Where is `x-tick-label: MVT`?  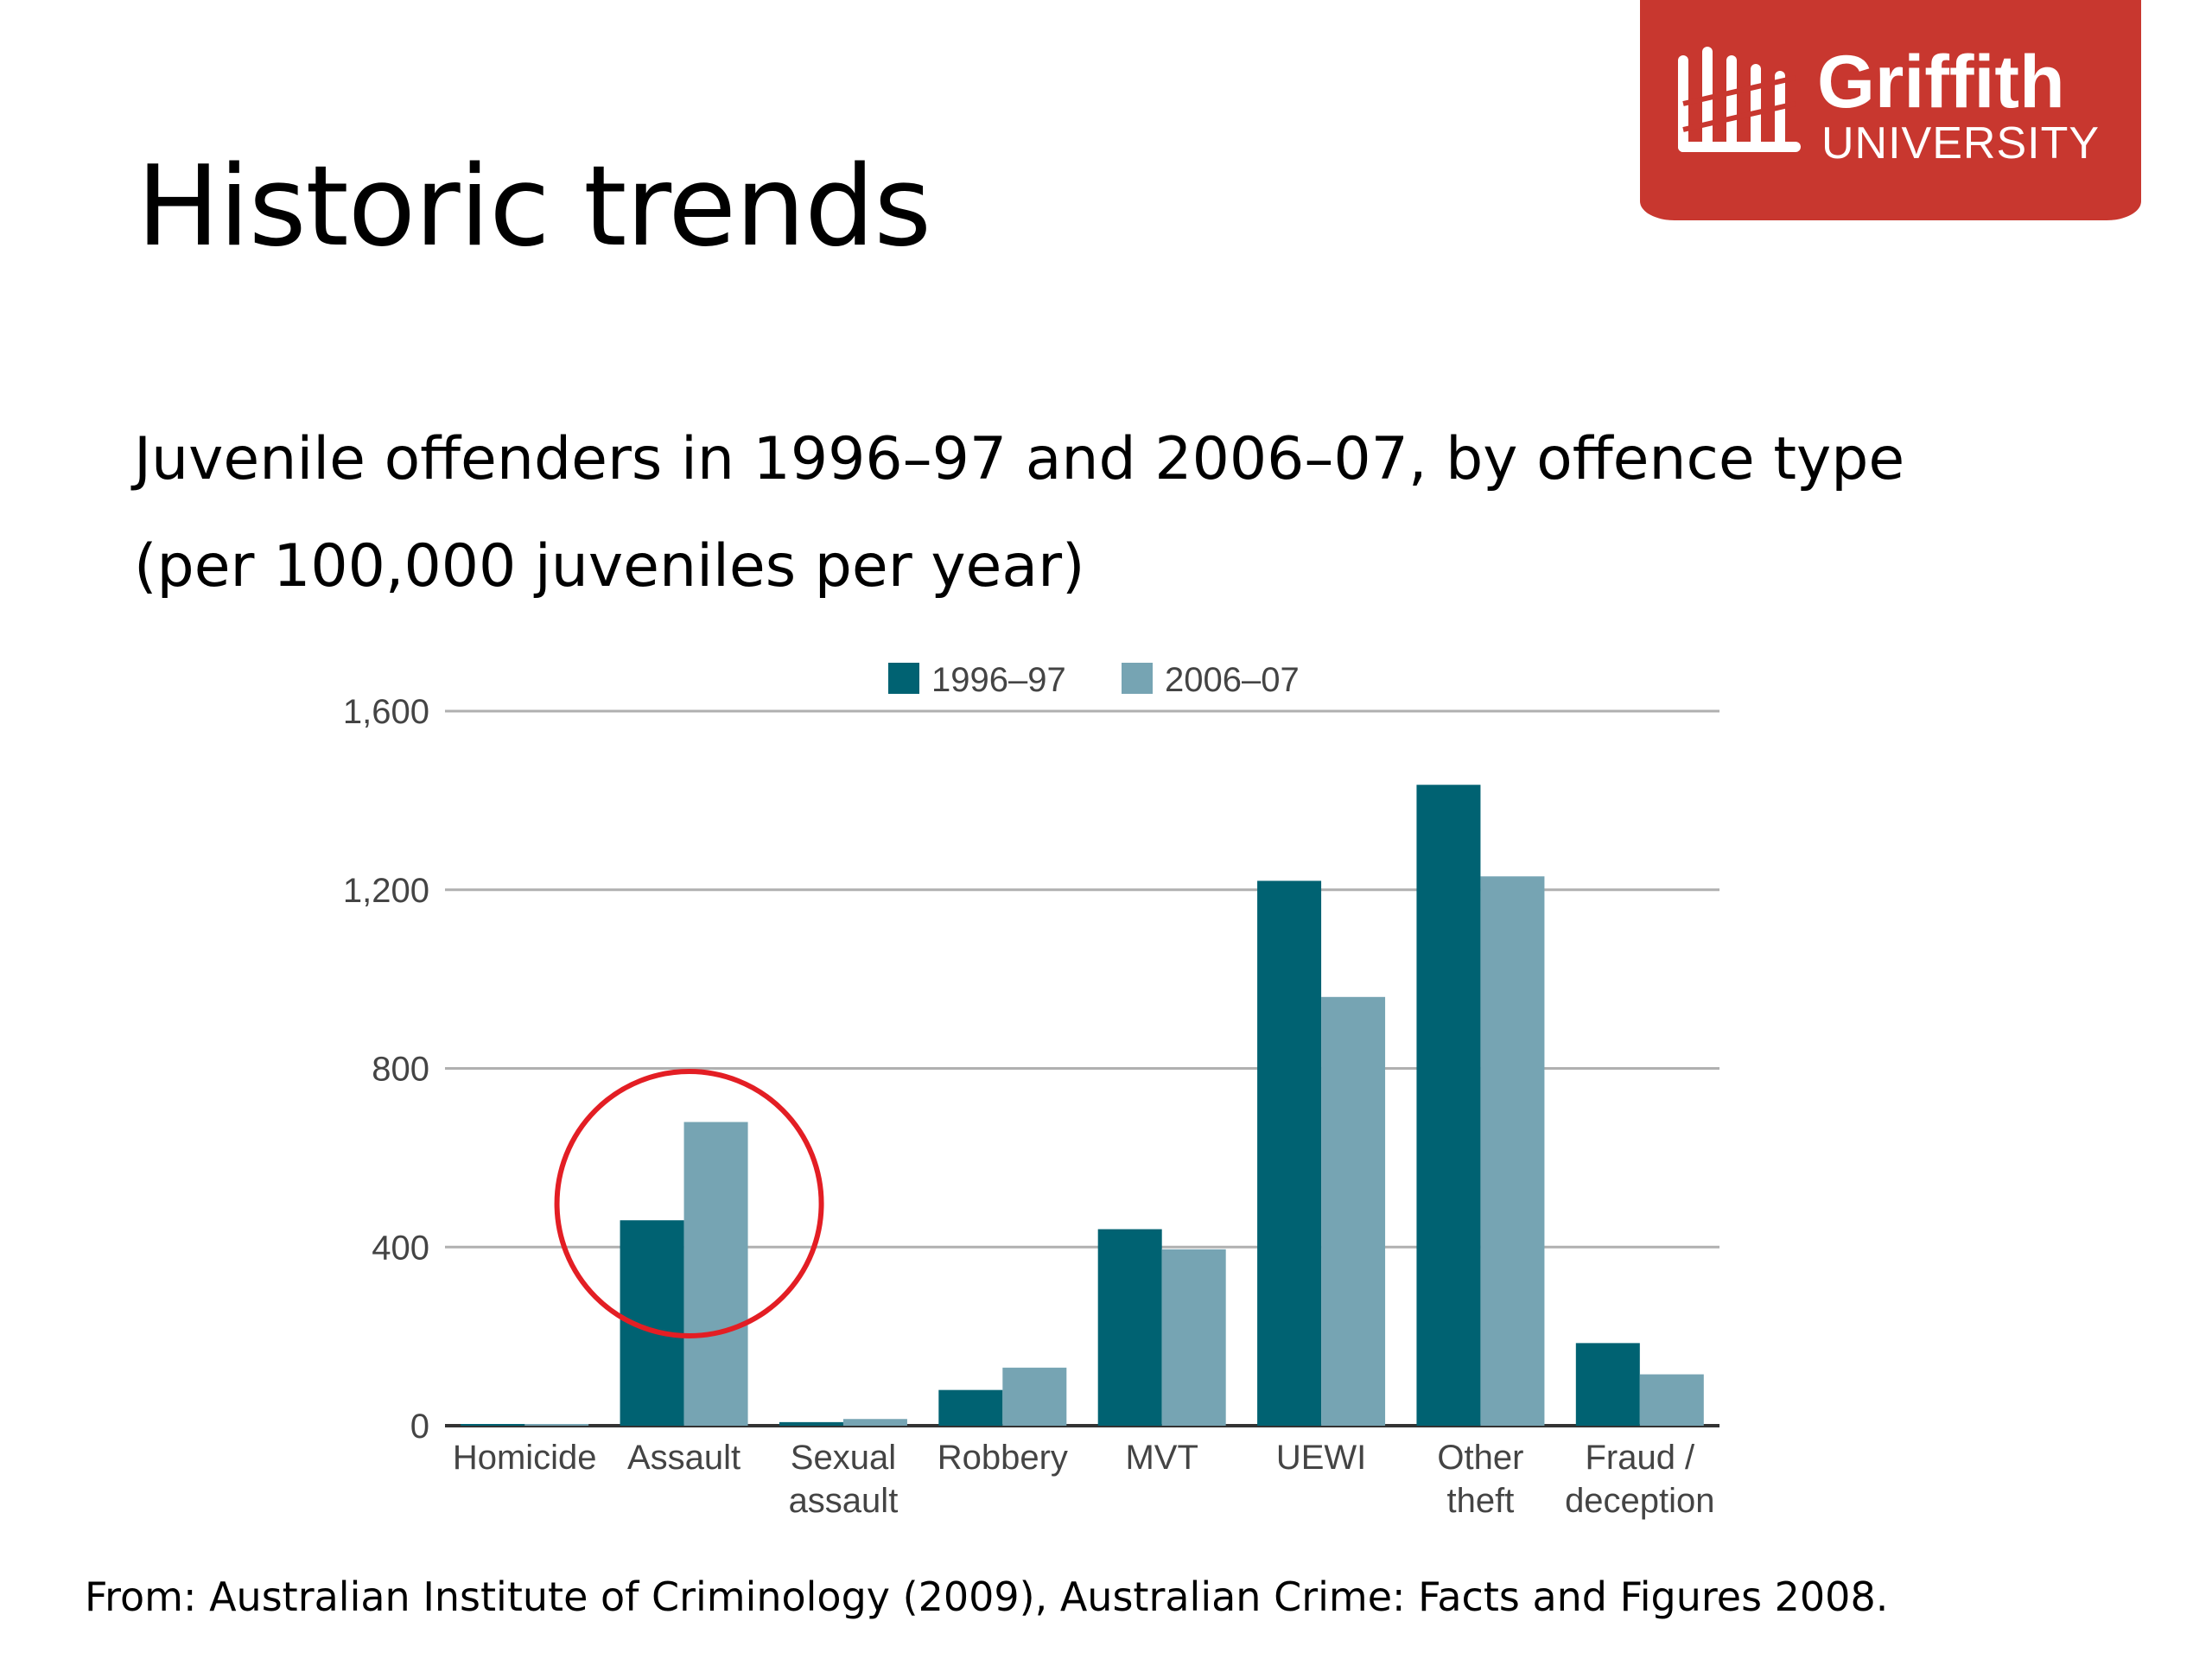 x-tick-label: MVT is located at coordinates (1161, 1458).